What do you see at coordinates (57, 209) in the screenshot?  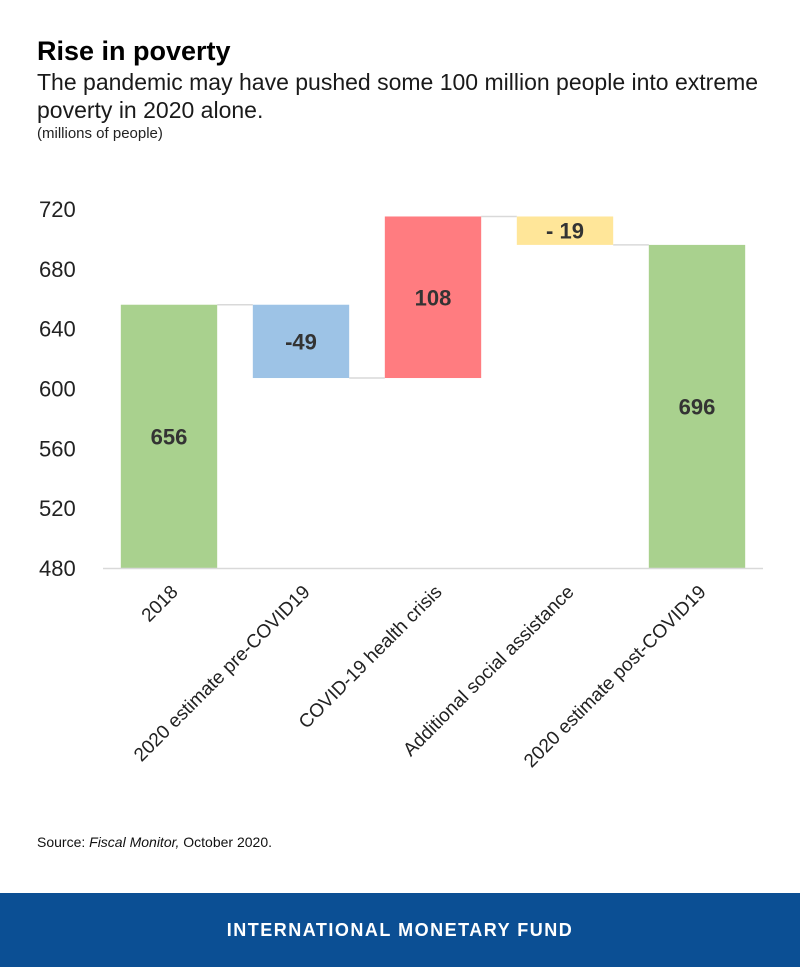 I see `y-tick-label: 720` at bounding box center [57, 209].